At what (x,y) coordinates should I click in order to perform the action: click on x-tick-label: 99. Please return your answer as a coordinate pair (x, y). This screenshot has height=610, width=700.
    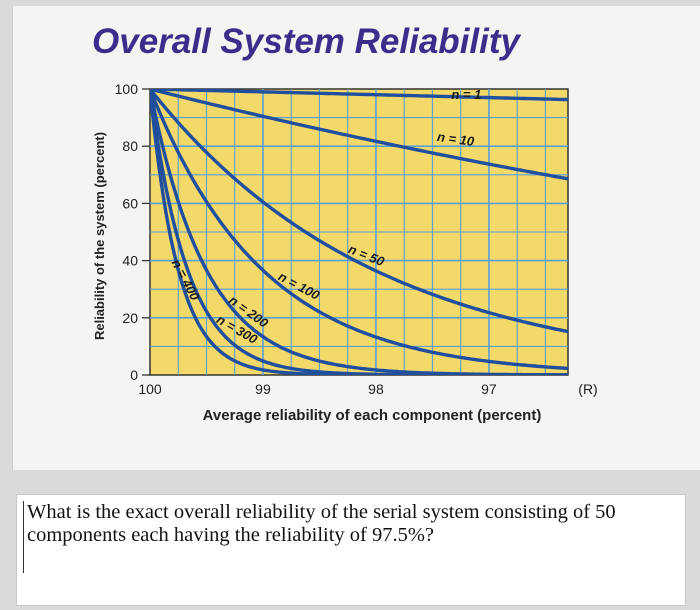
    Looking at the image, I should click on (263, 389).